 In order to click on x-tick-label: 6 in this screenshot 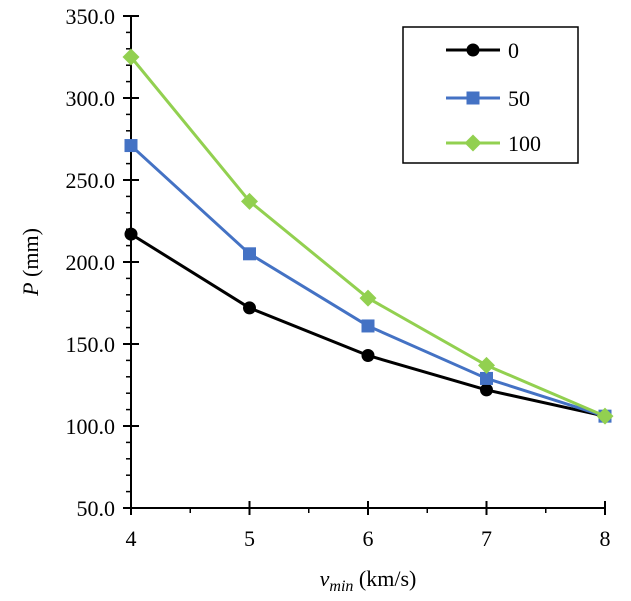, I will do `click(368, 538)`.